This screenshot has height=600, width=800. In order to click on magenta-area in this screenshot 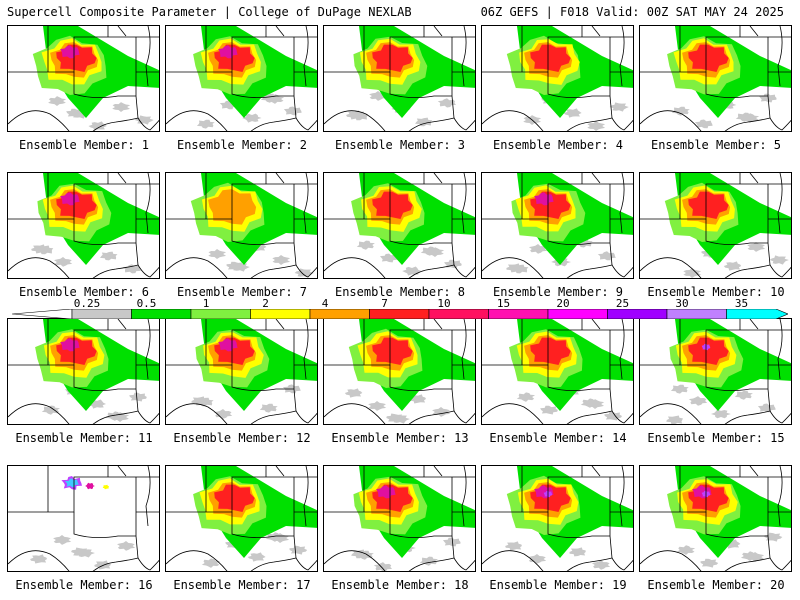, I will do `click(70, 52)`.